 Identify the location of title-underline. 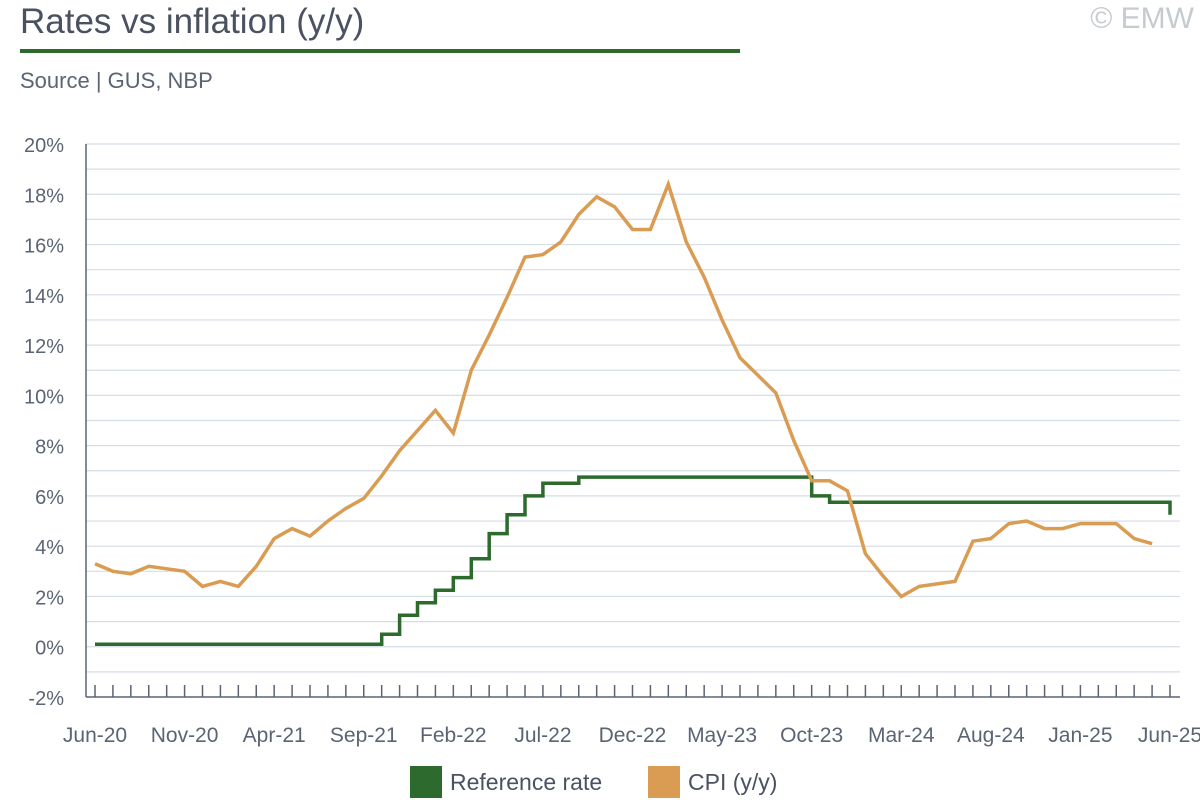
(380, 51).